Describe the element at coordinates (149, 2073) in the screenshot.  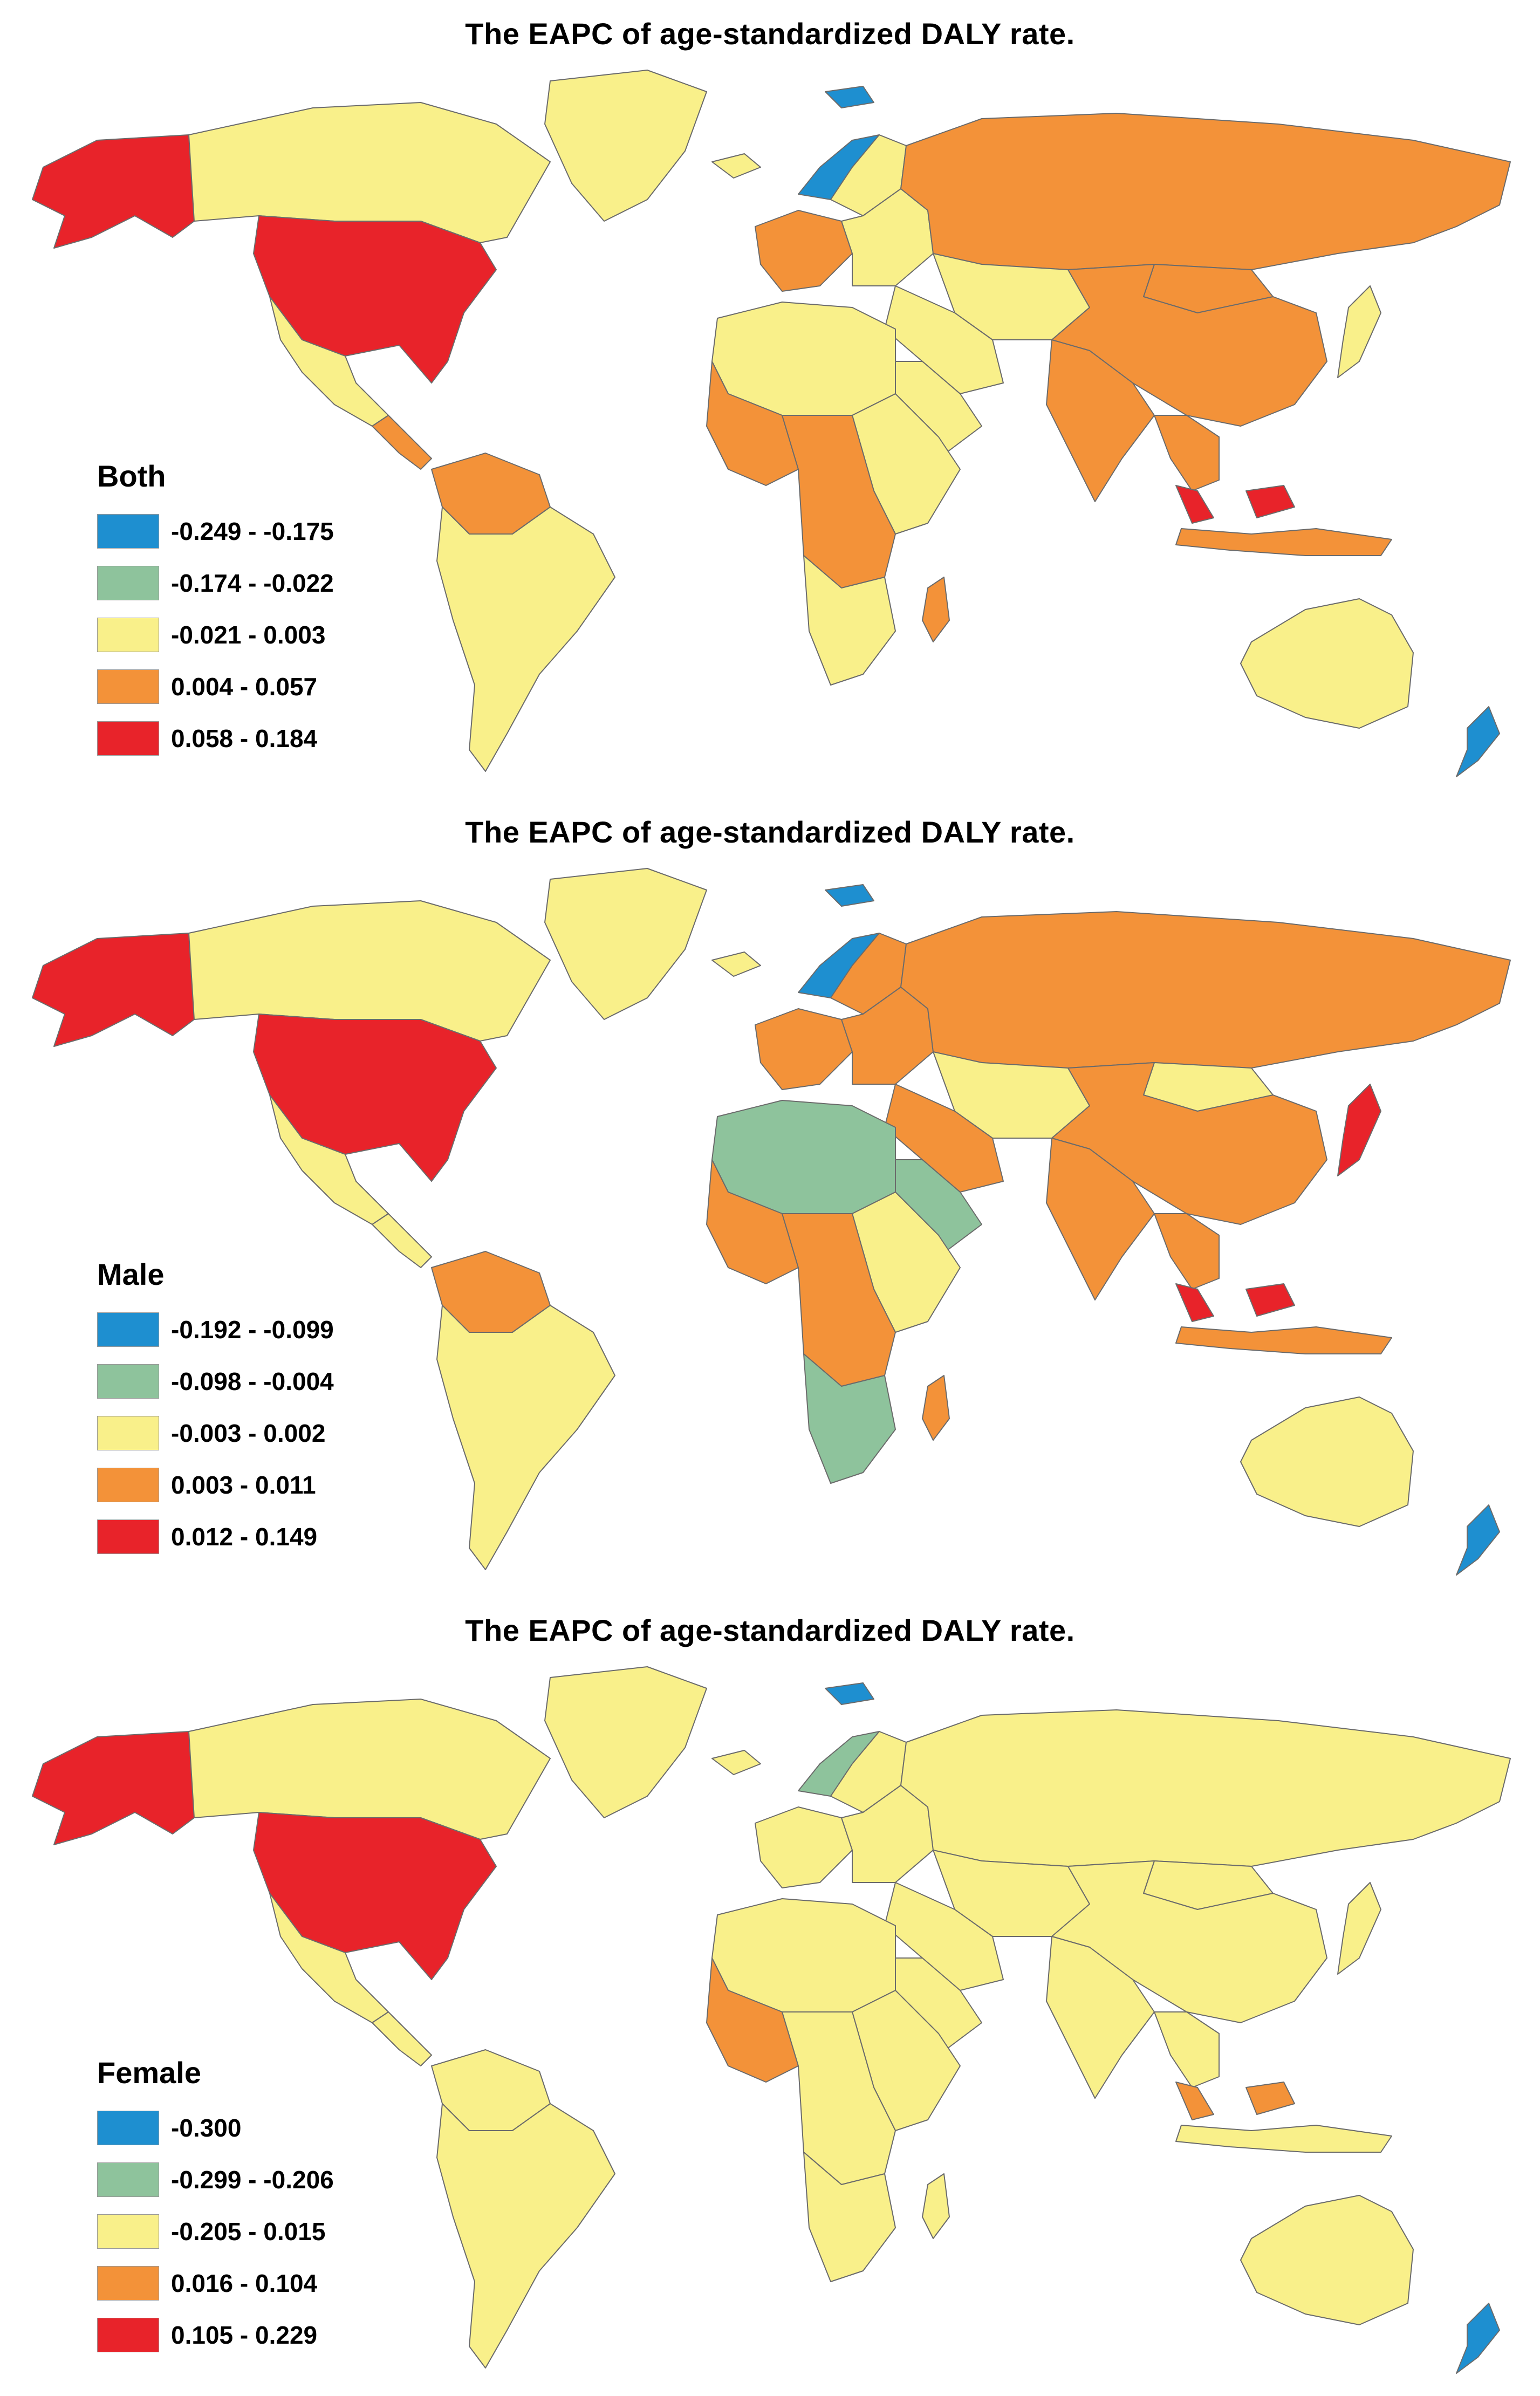
I see `legend-title: Female` at that location.